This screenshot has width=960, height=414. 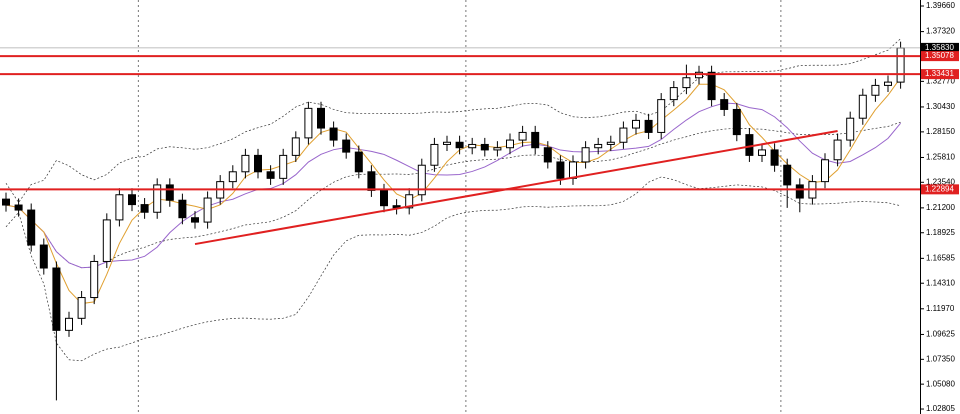 I want to click on current-price-label: 1.35830, so click(x=939, y=47).